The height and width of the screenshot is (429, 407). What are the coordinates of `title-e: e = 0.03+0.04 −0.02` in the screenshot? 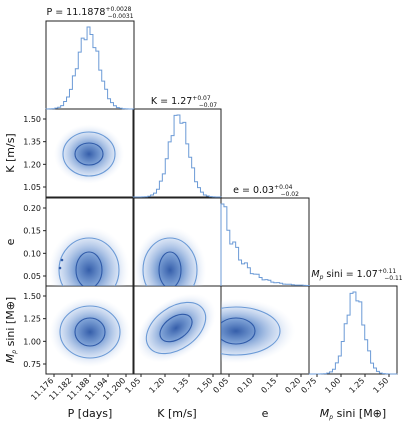 It's located at (266, 191).